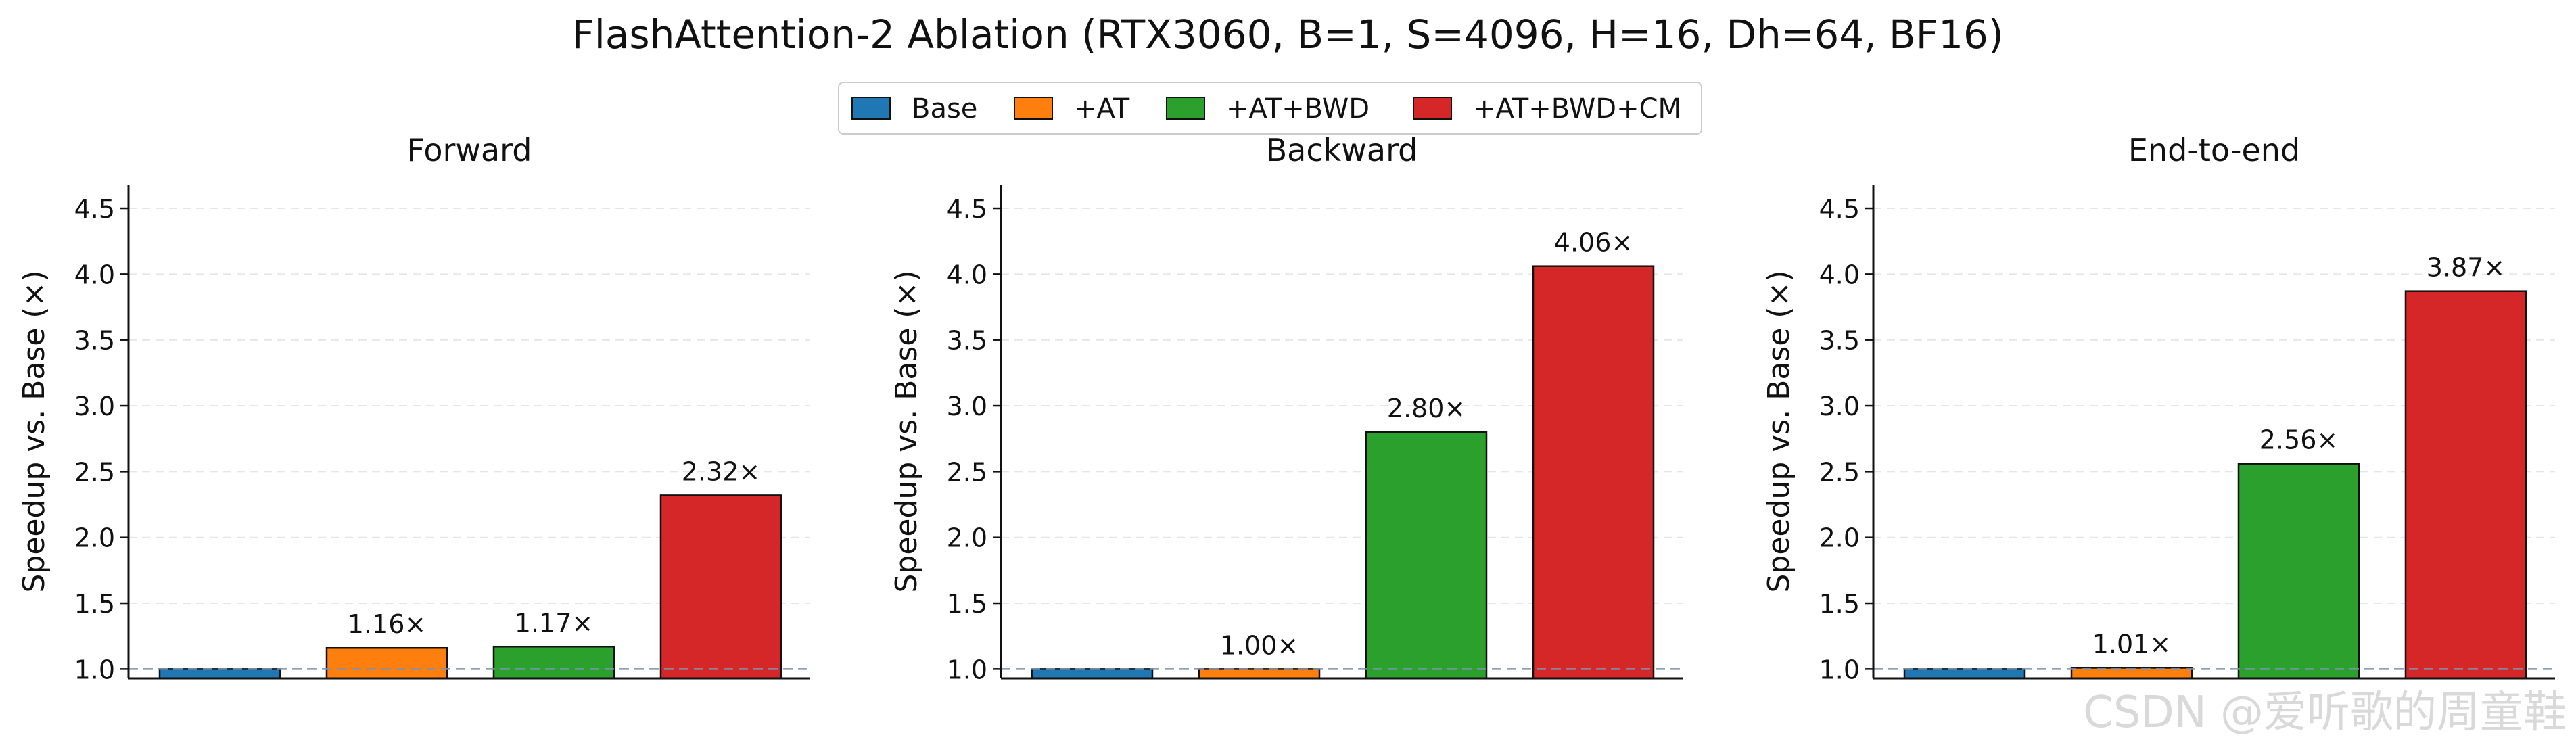 Image resolution: width=2576 pixels, height=756 pixels. I want to click on legend: Base +AT +AT+BWD +AT+BWD+CM, so click(1270, 108).